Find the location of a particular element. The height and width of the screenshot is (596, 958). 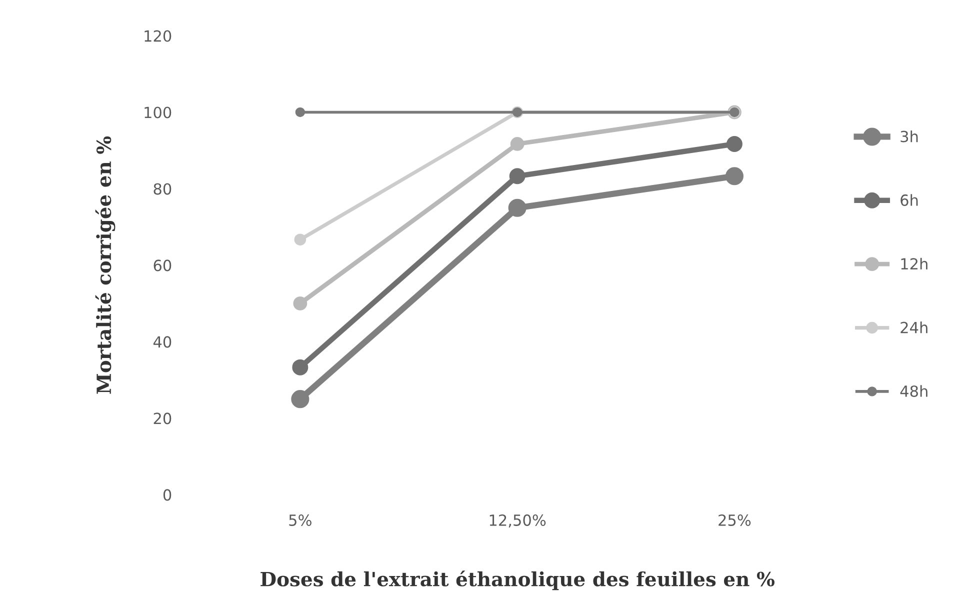

y-tick-label: 40 is located at coordinates (162, 342).